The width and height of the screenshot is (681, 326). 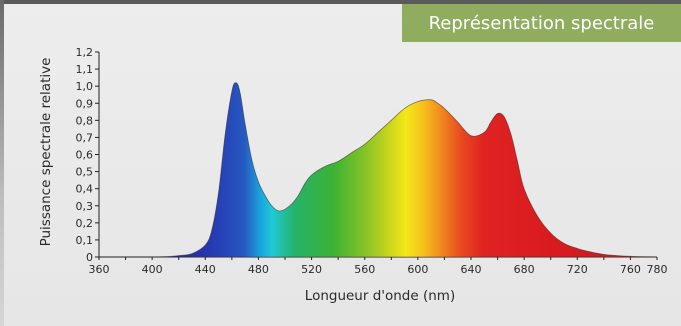 What do you see at coordinates (364, 269) in the screenshot?
I see `x-tick-label: 560` at bounding box center [364, 269].